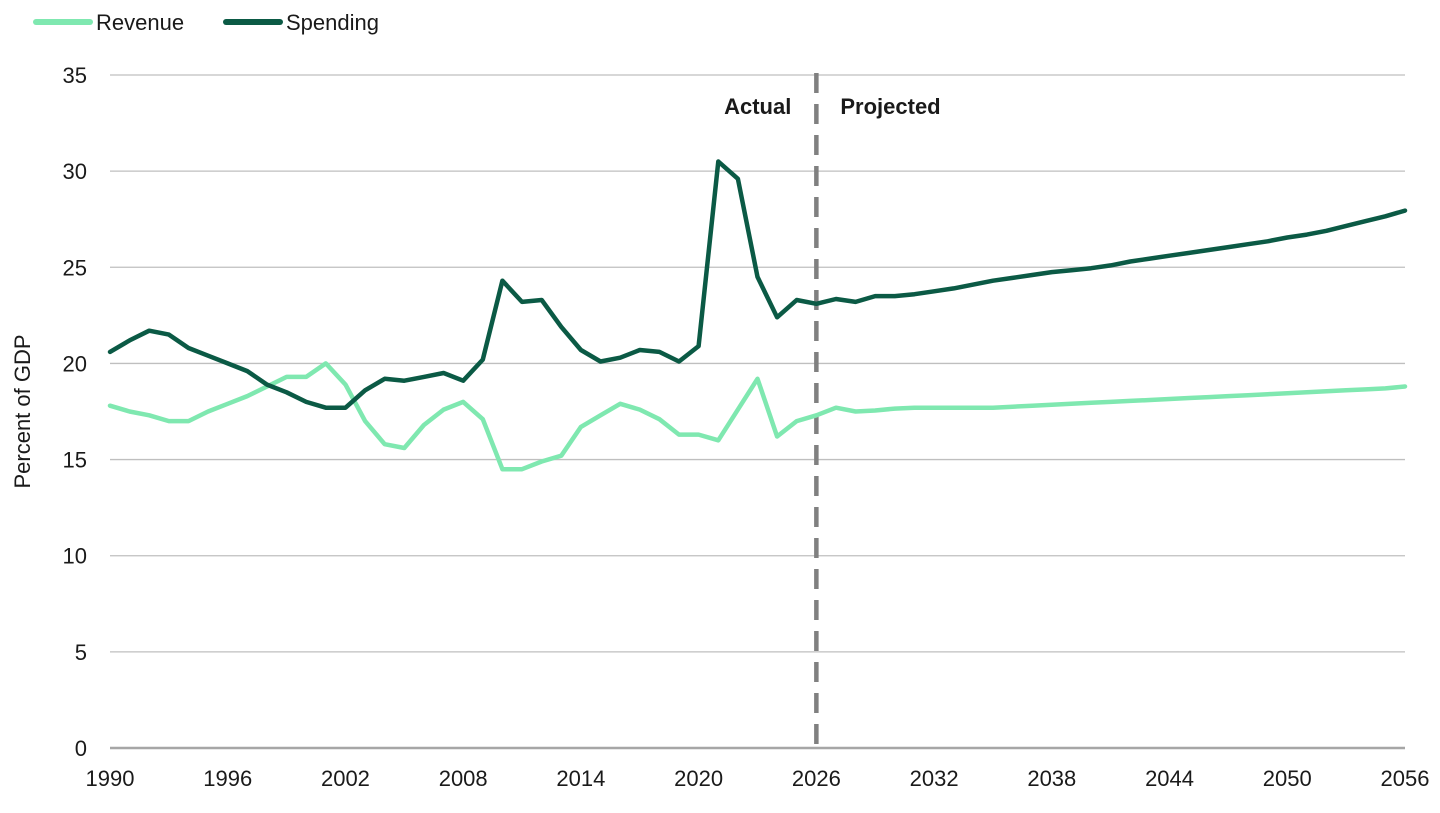  I want to click on y-tick-label: 10, so click(75, 556).